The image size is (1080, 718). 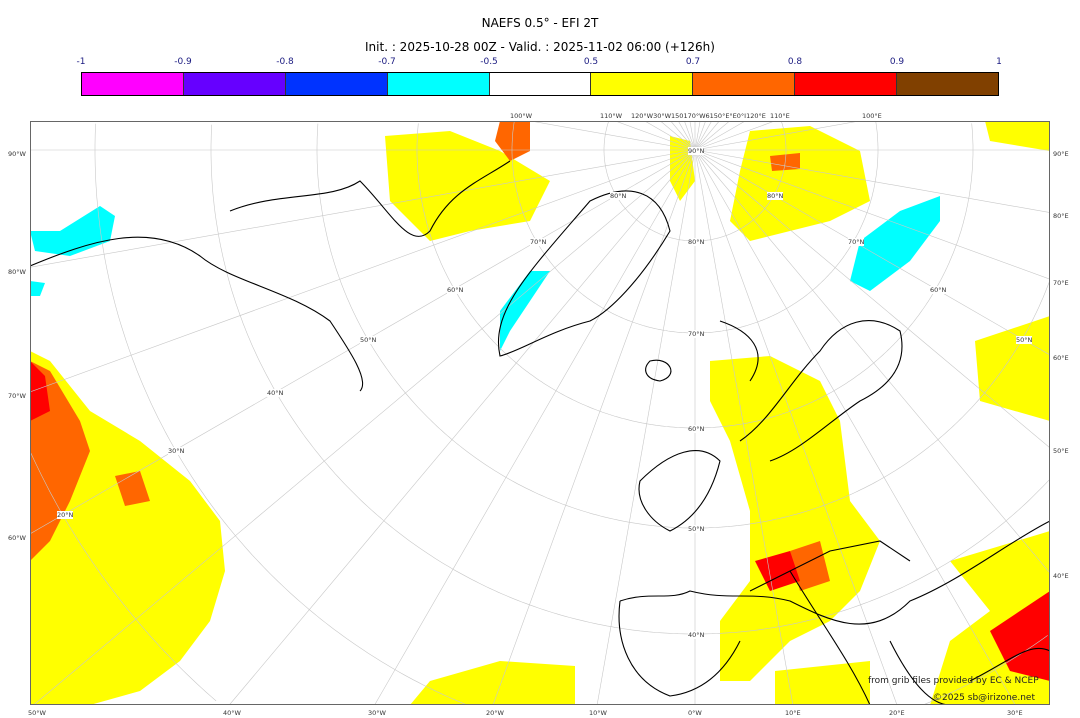 I want to click on axis-label-left: 80°W, so click(x=17, y=272).